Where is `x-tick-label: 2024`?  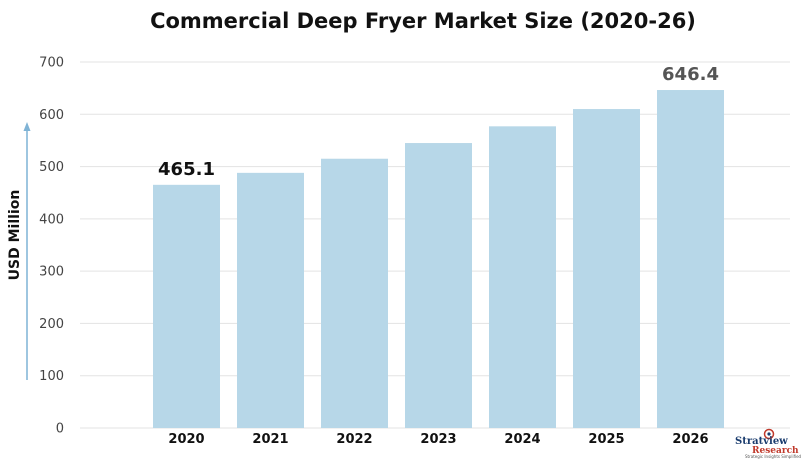
x-tick-label: 2024 is located at coordinates (522, 439).